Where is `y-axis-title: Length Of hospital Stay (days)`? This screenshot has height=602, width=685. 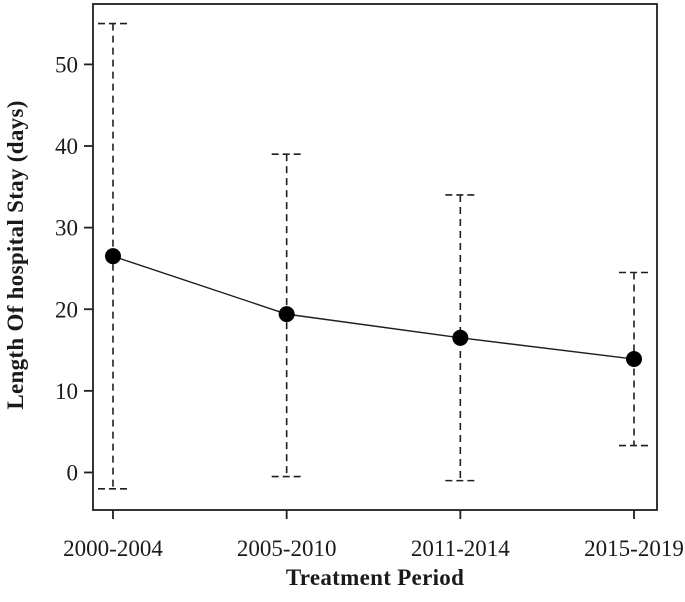
y-axis-title: Length Of hospital Stay (days) is located at coordinates (15, 255).